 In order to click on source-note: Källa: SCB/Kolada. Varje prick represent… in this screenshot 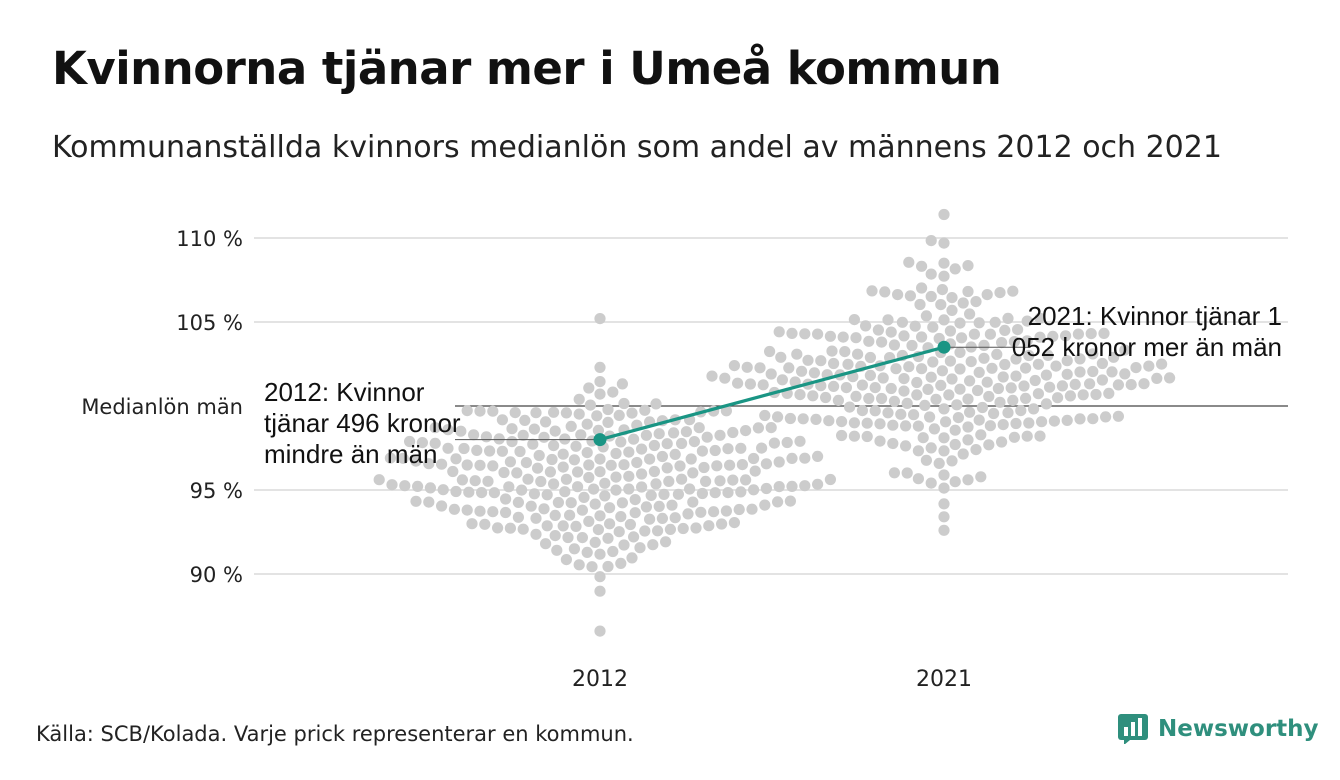, I will do `click(335, 734)`.